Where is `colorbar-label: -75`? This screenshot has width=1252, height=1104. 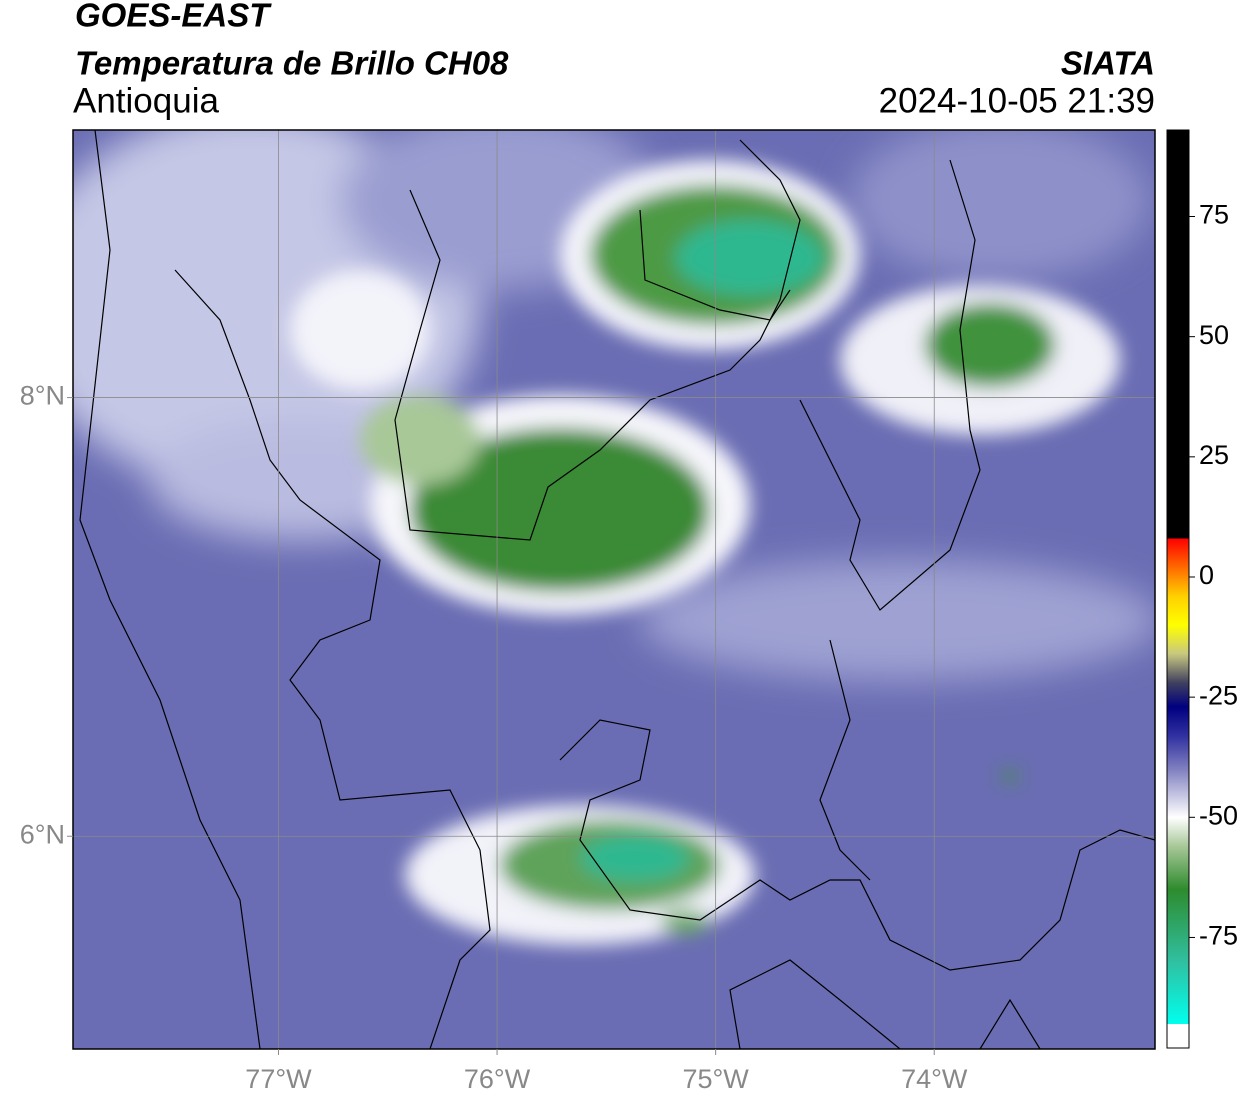
colorbar-label: -75 is located at coordinates (1218, 936).